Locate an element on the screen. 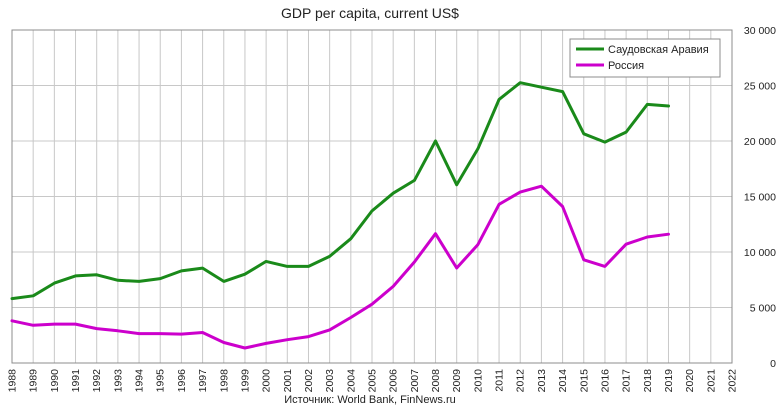 The width and height of the screenshot is (780, 412). y-tick-label: 30 000 is located at coordinates (760, 31).